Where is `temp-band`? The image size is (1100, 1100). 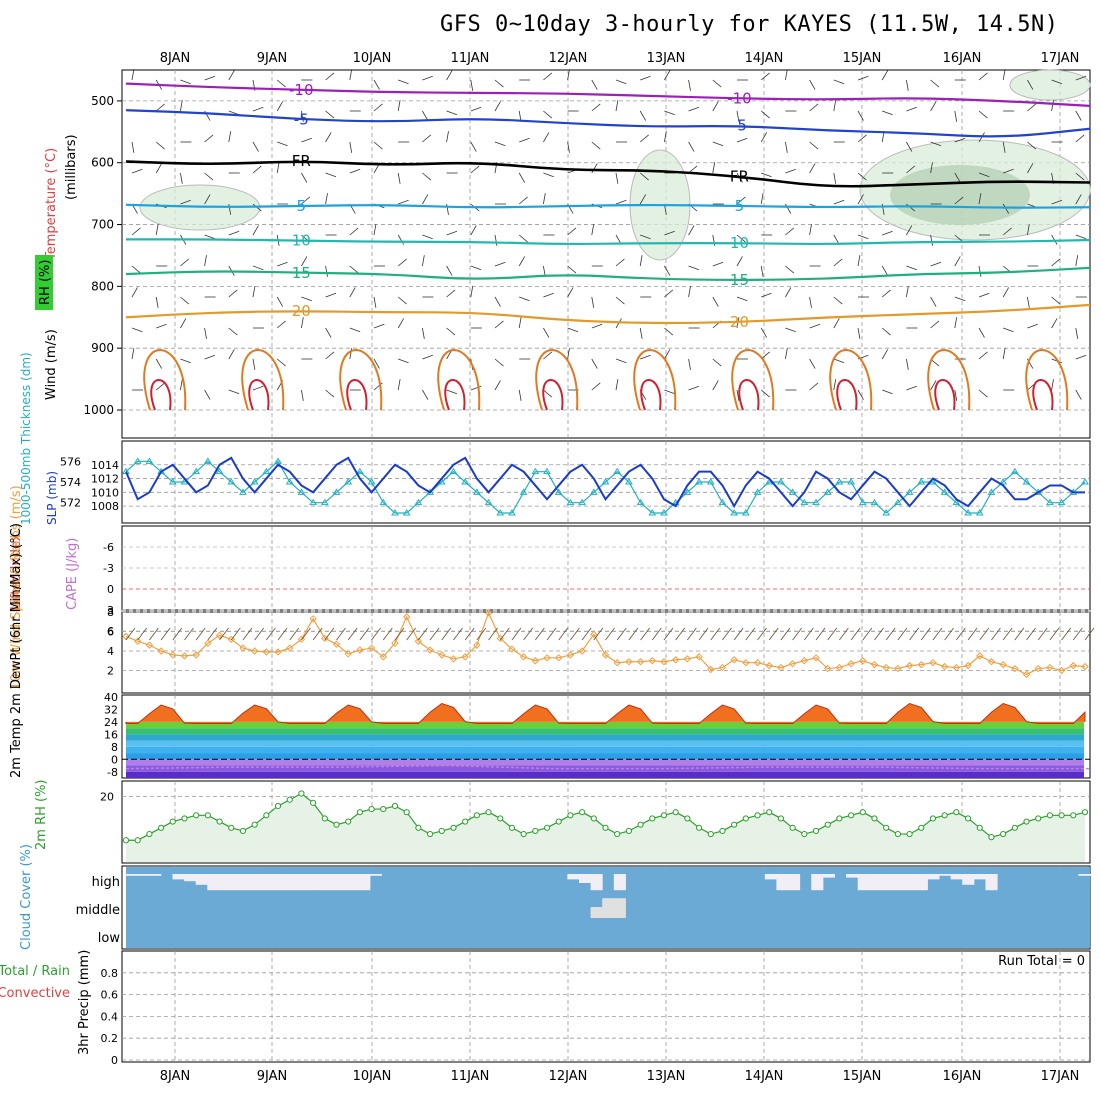 temp-band is located at coordinates (605, 750).